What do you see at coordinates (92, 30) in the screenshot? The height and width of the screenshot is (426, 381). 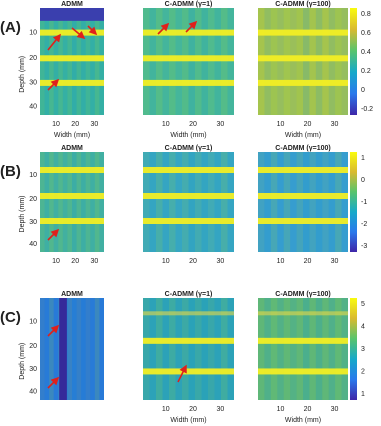 I see `arrow` at bounding box center [92, 30].